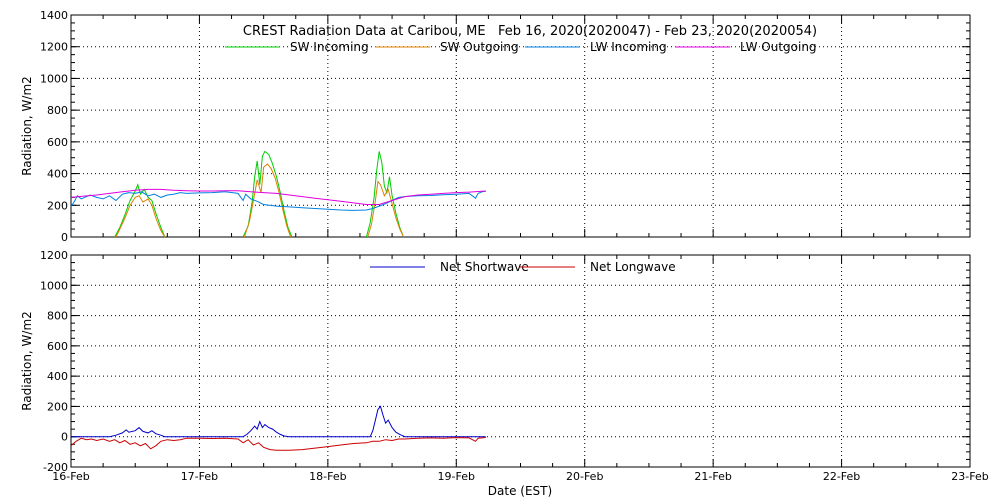  Describe the element at coordinates (70, 476) in the screenshot. I see `x-tick-label: 16-Feb` at that location.